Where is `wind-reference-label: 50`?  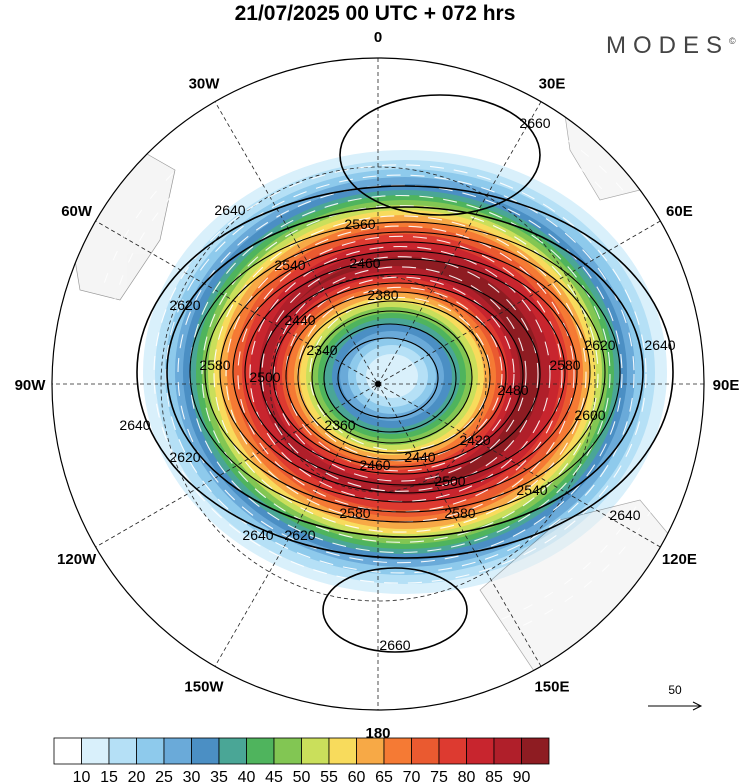
wind-reference-label: 50 is located at coordinates (675, 690).